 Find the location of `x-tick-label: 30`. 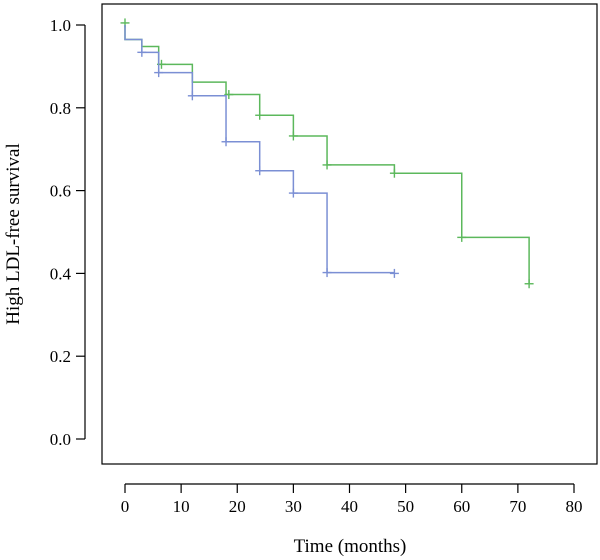

x-tick-label: 30 is located at coordinates (293, 506).